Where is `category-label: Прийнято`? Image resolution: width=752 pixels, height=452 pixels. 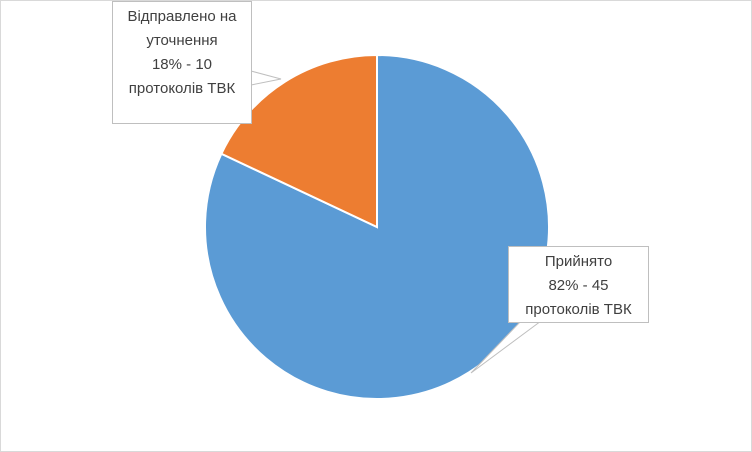
category-label: Прийнято is located at coordinates (578, 261).